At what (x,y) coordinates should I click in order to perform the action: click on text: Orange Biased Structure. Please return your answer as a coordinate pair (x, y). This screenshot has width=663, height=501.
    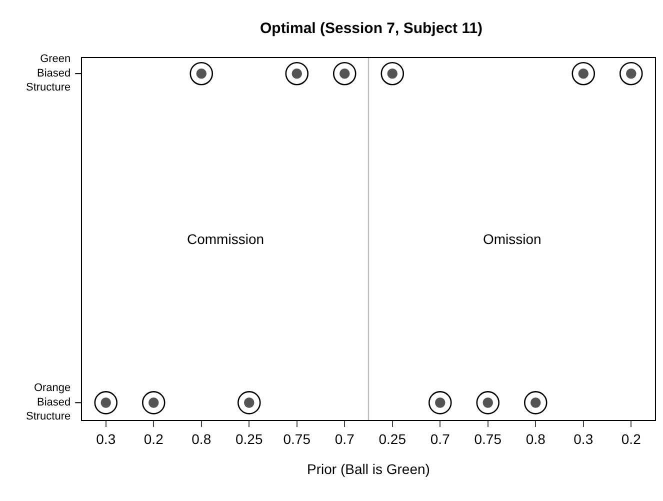
    Looking at the image, I should click on (48, 402).